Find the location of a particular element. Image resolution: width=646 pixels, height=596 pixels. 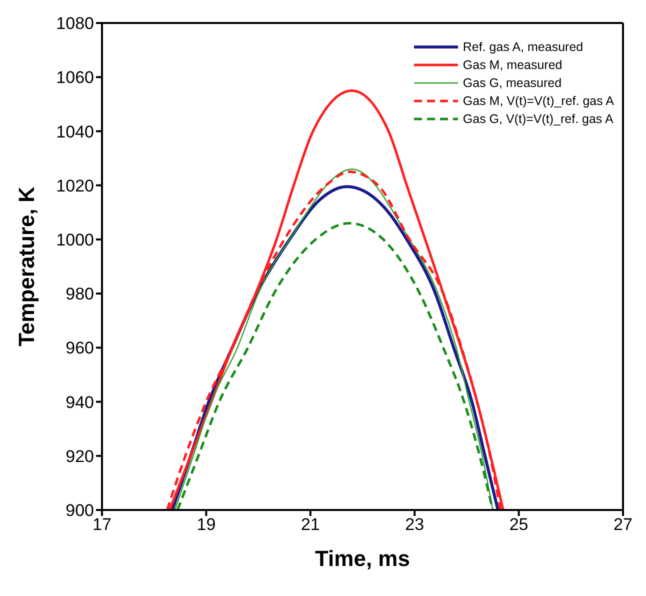

y-tick-label: 960 is located at coordinates (80, 348).